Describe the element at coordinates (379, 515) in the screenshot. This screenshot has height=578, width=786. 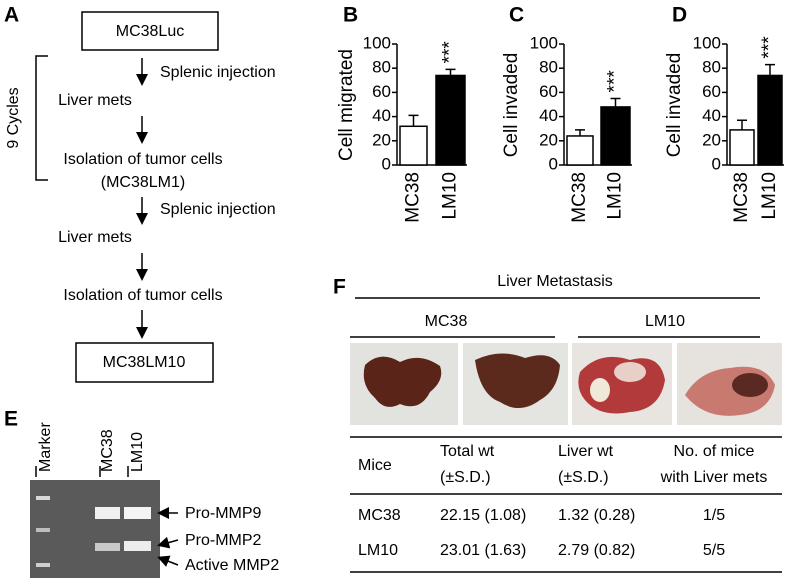
I see `table-cell: MC38` at that location.